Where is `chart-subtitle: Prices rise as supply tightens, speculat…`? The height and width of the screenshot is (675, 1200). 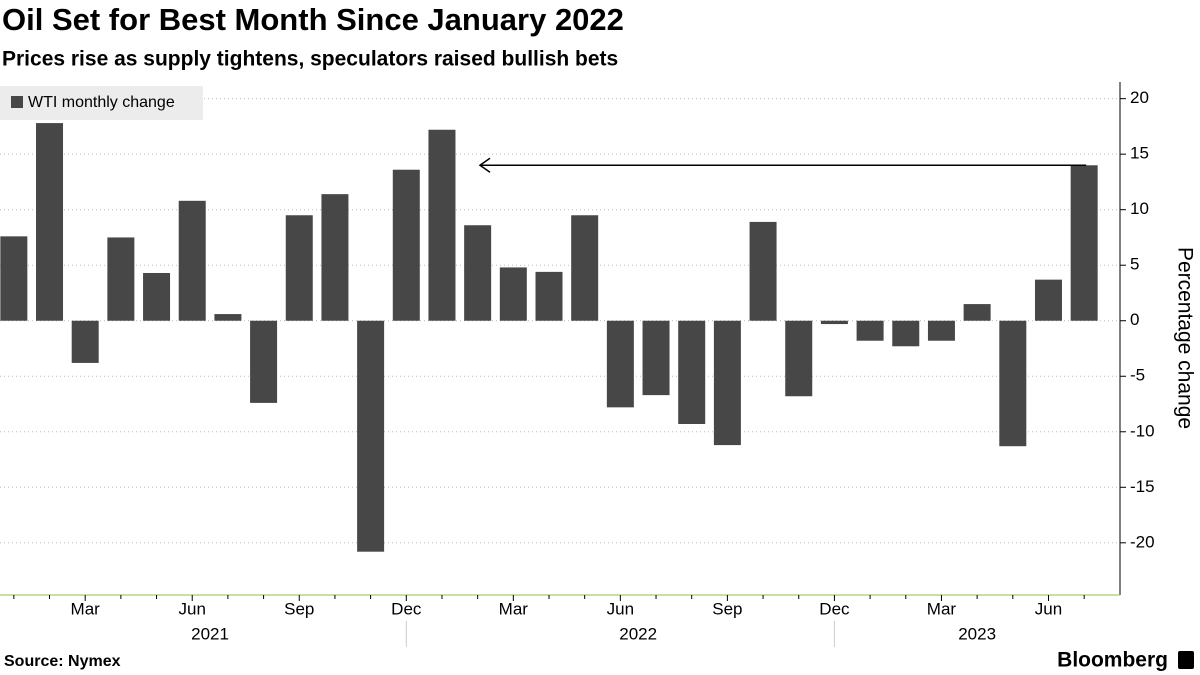
chart-subtitle: Prices rise as supply tightens, speculat… is located at coordinates (310, 59).